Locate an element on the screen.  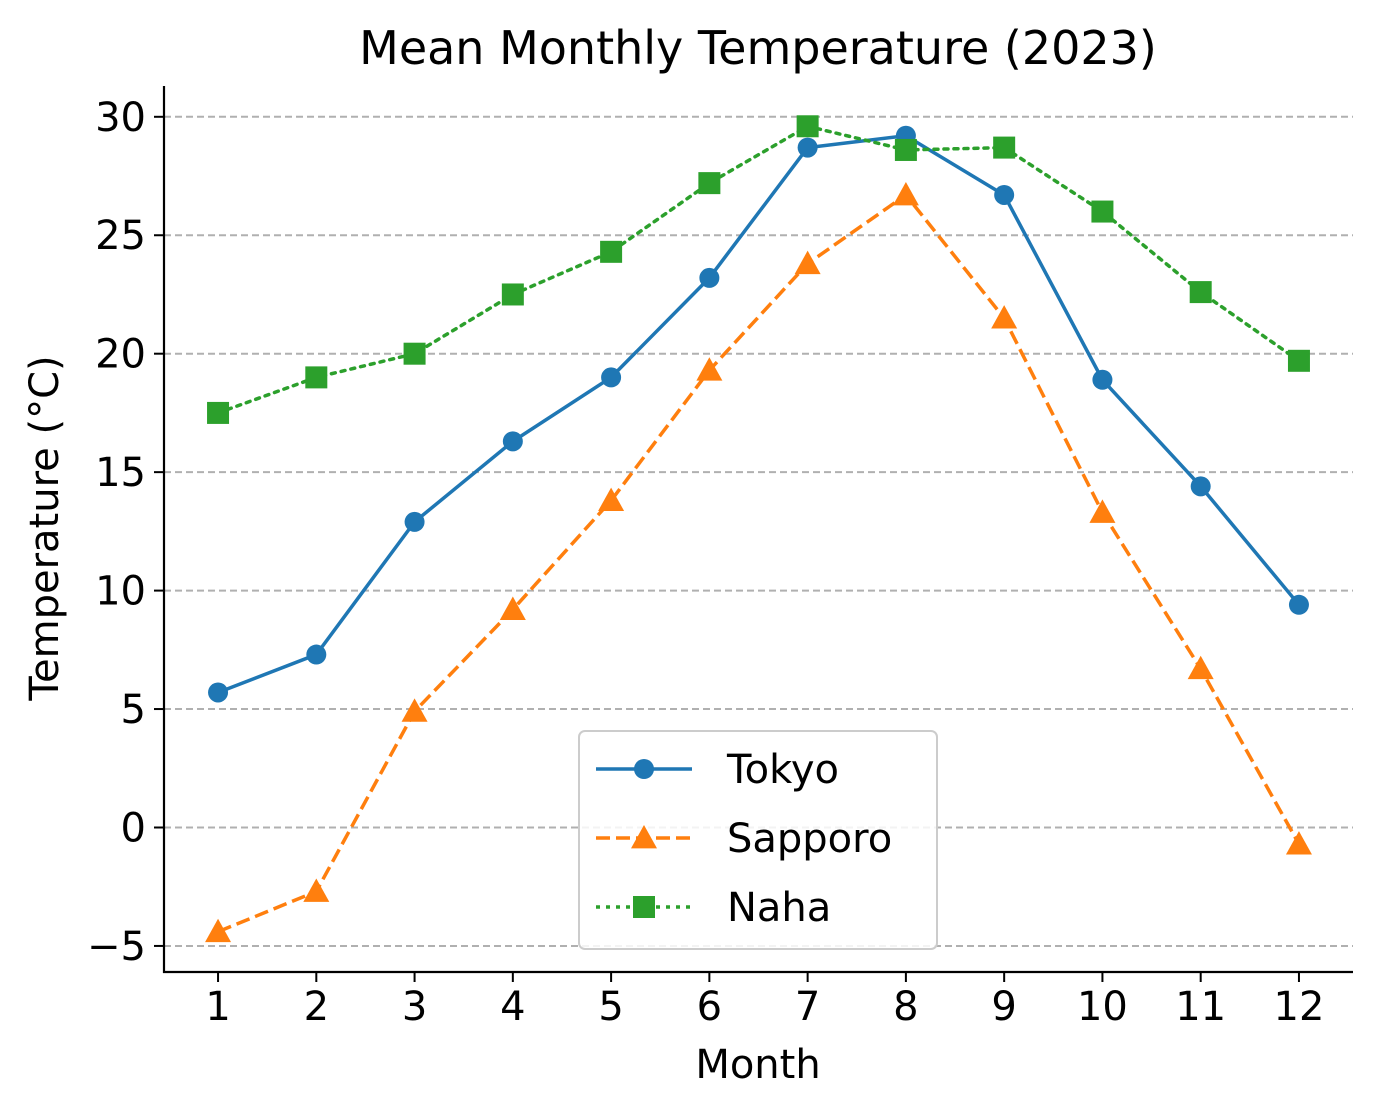
y-axis-label: Temperature (°C) is located at coordinates (45, 528).